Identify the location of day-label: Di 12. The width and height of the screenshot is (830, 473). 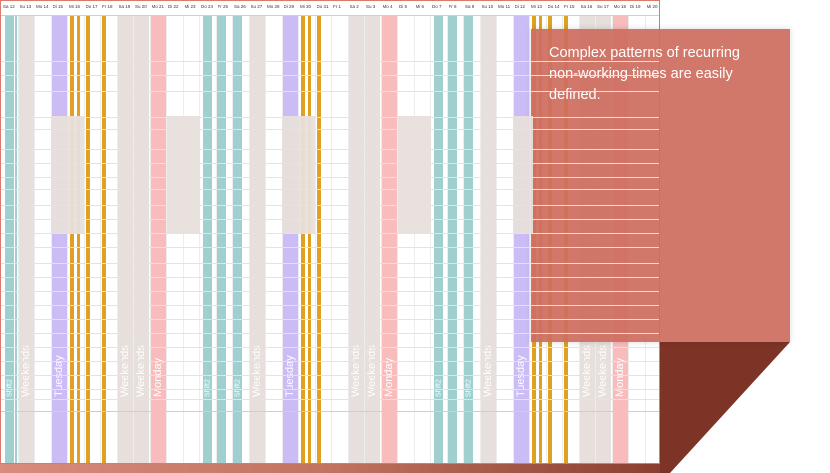
(520, 6).